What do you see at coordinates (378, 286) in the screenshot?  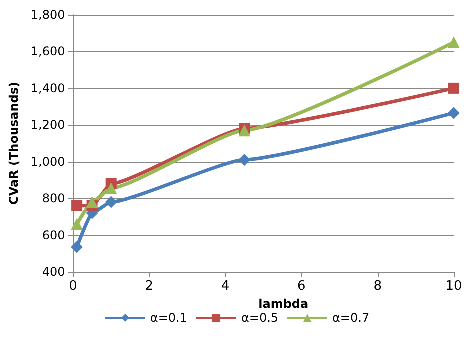 I see `x-tick-label: 8` at bounding box center [378, 286].